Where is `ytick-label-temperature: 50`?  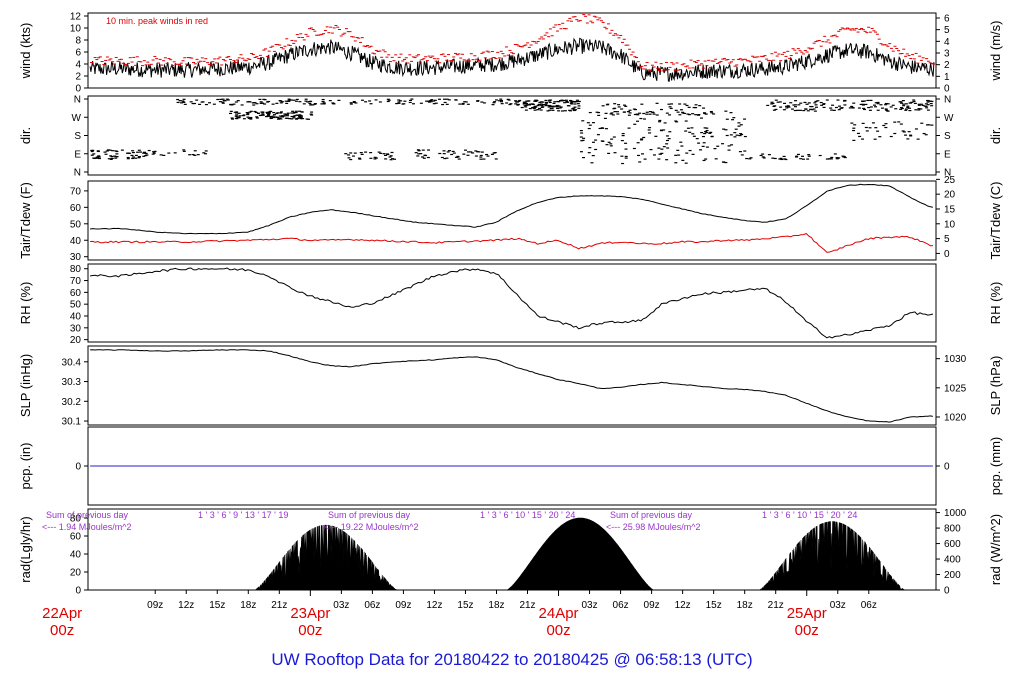 ytick-label-temperature: 50 is located at coordinates (76, 224).